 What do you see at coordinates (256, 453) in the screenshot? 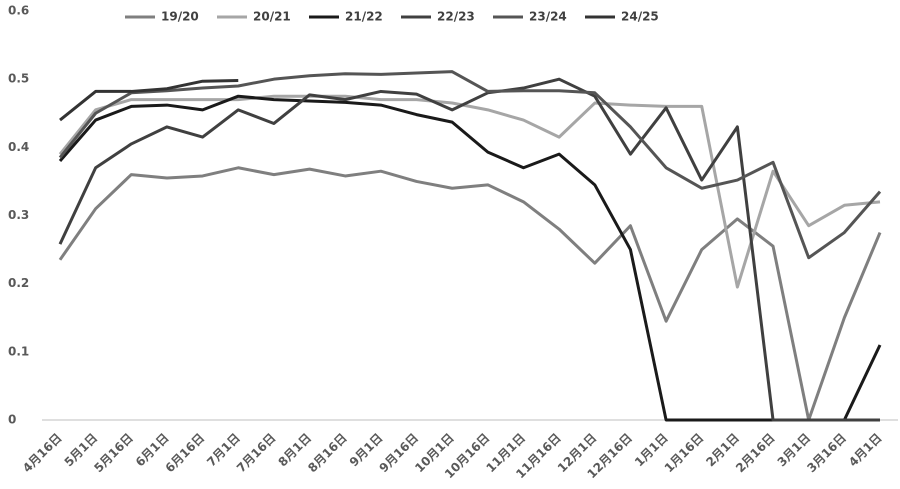
I see `x-tick-label: 7月16日` at bounding box center [256, 453].